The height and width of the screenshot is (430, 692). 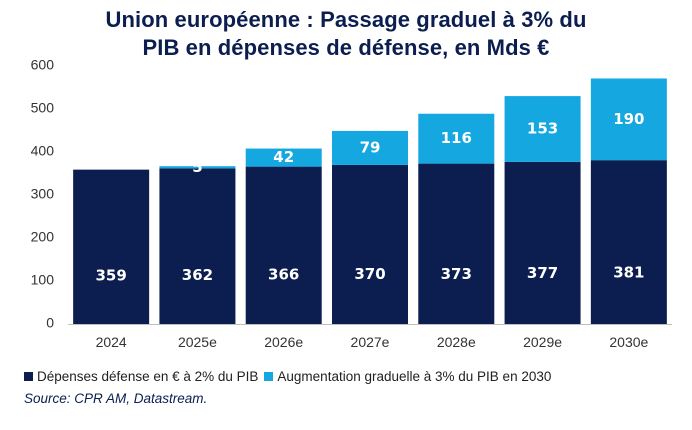 What do you see at coordinates (628, 342) in the screenshot?
I see `x-tick-label: 2030e` at bounding box center [628, 342].